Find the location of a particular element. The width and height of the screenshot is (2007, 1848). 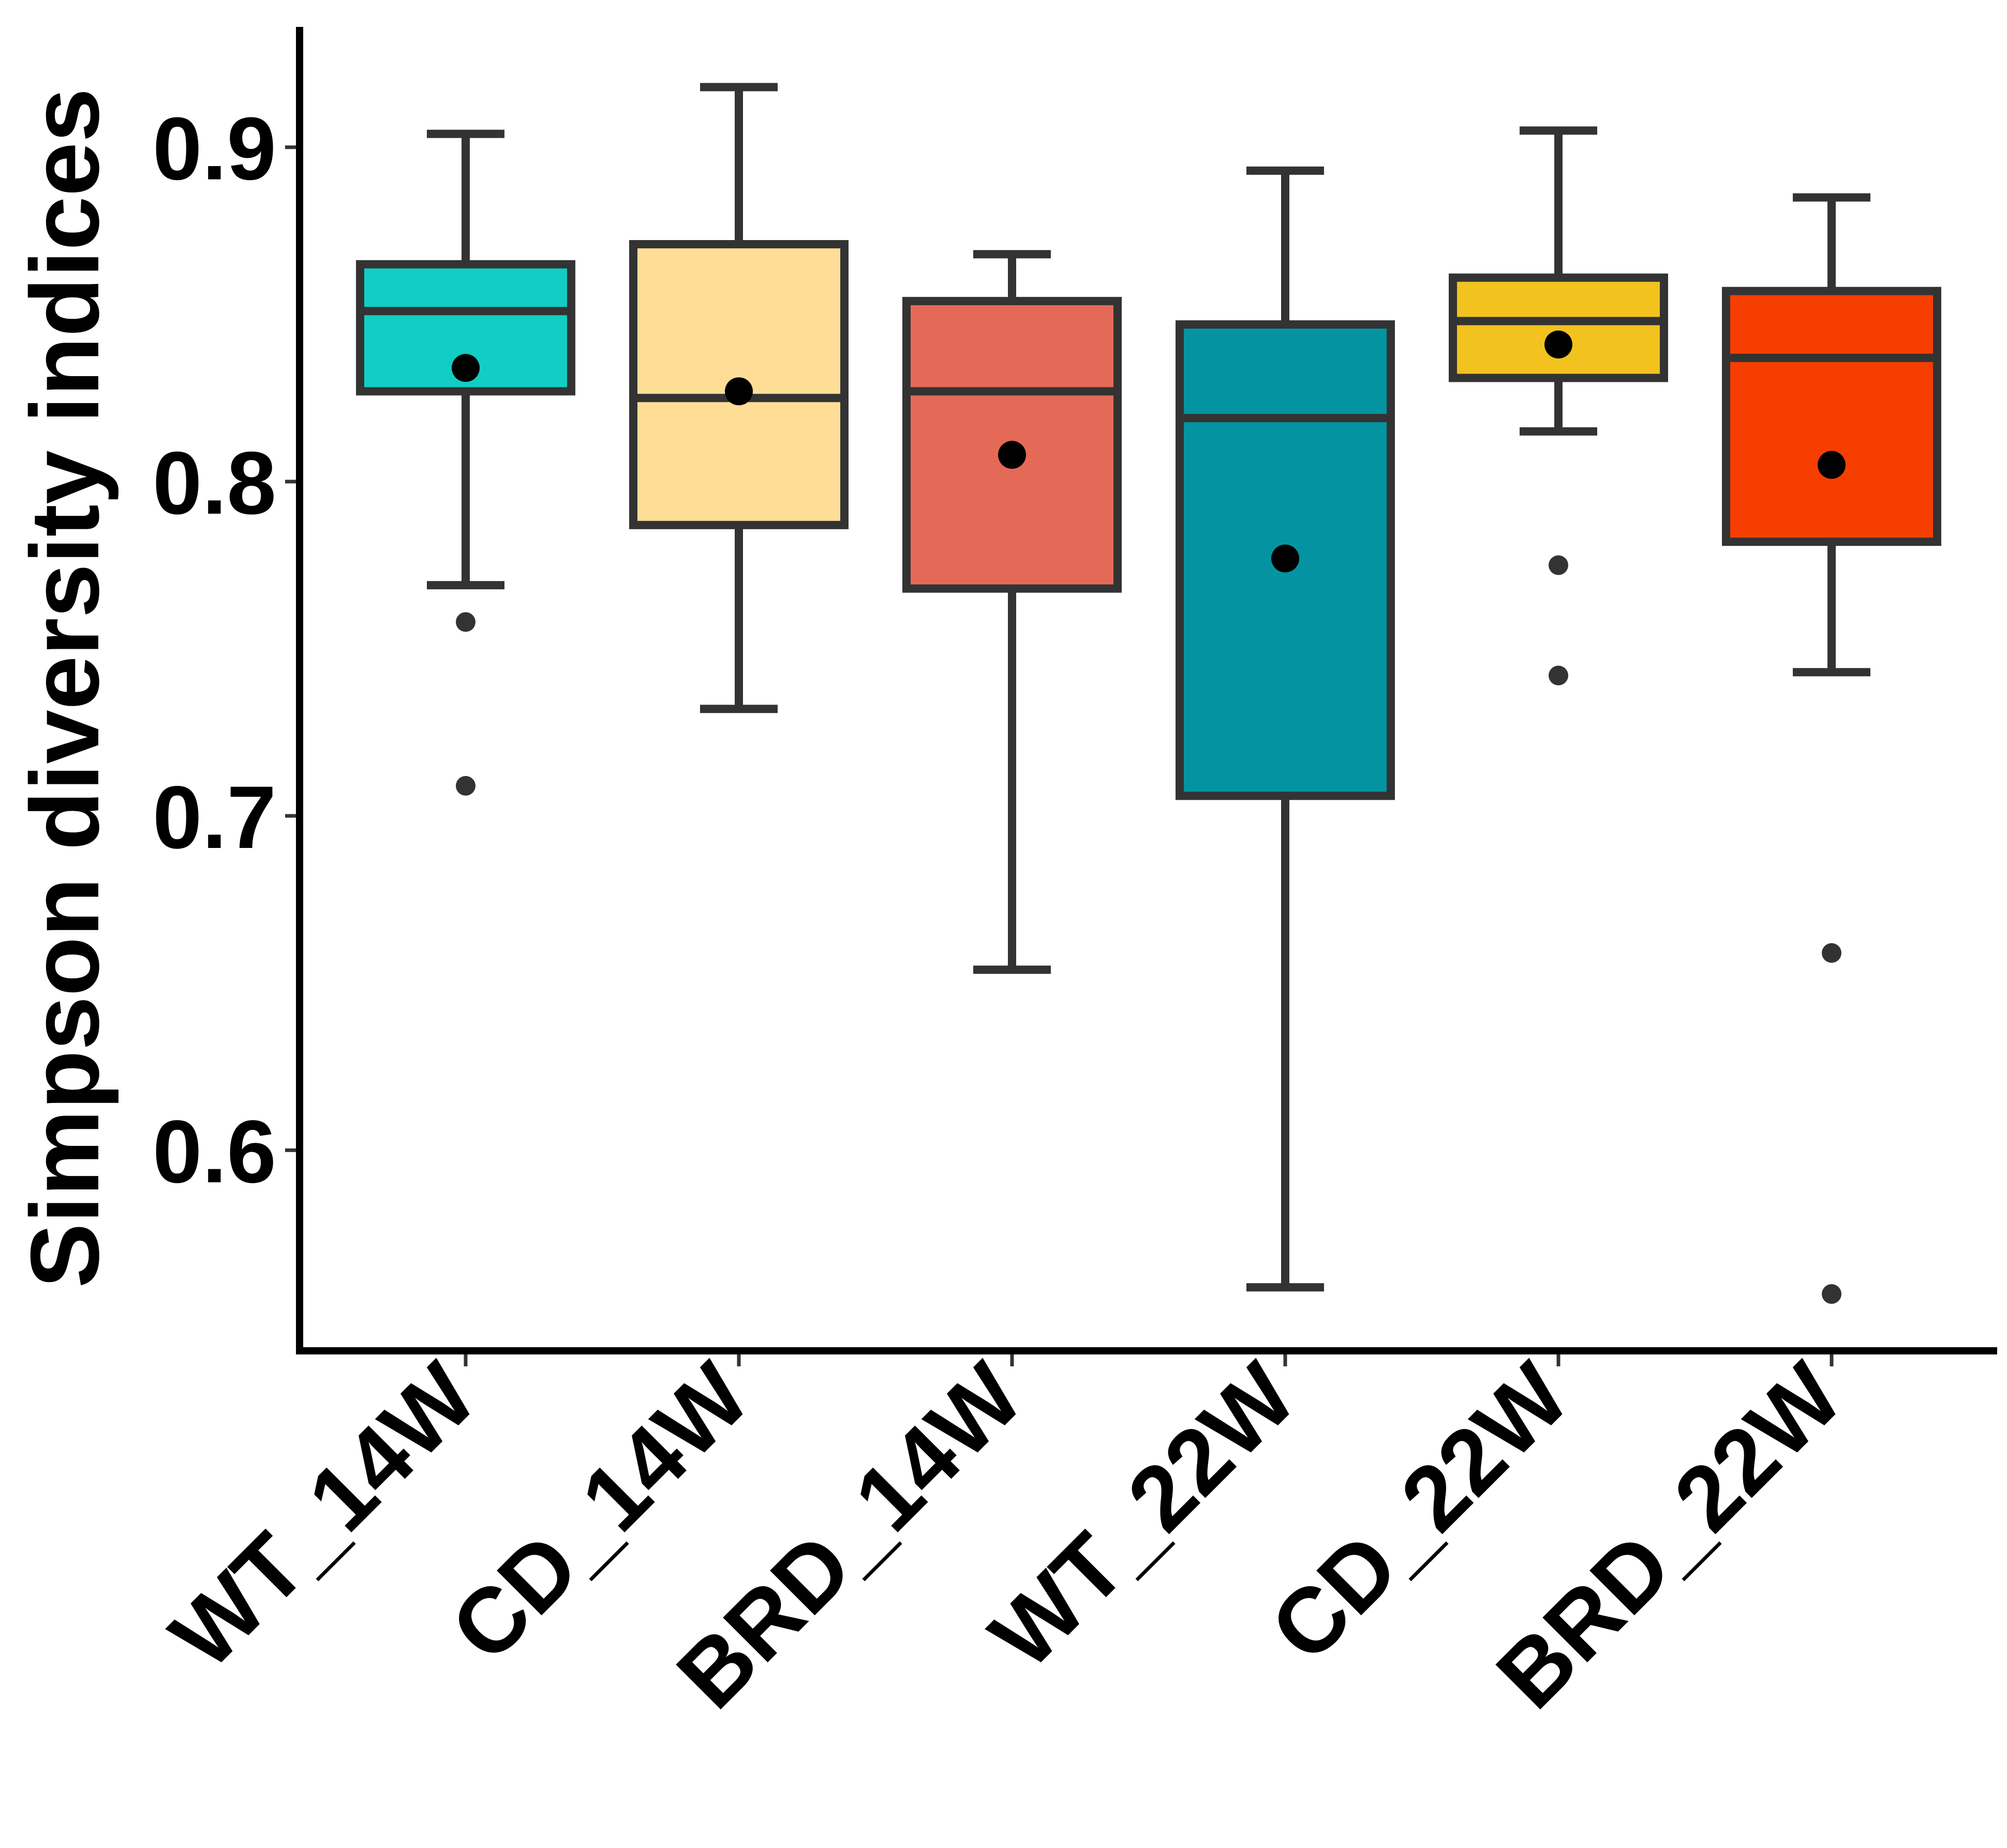

x-tick-label: WT_14W is located at coordinates (323, 1516).